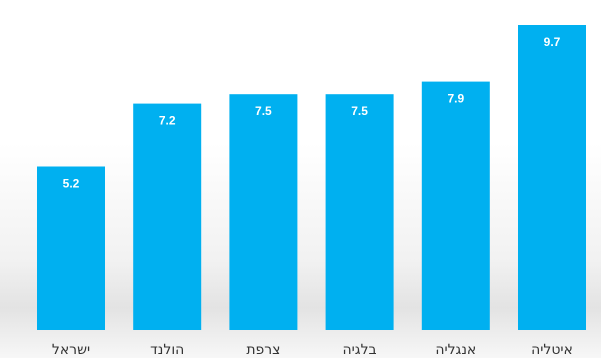 This screenshot has width=601, height=358. Describe the element at coordinates (360, 350) in the screenshot. I see `category-label-4: בלגיה` at that location.